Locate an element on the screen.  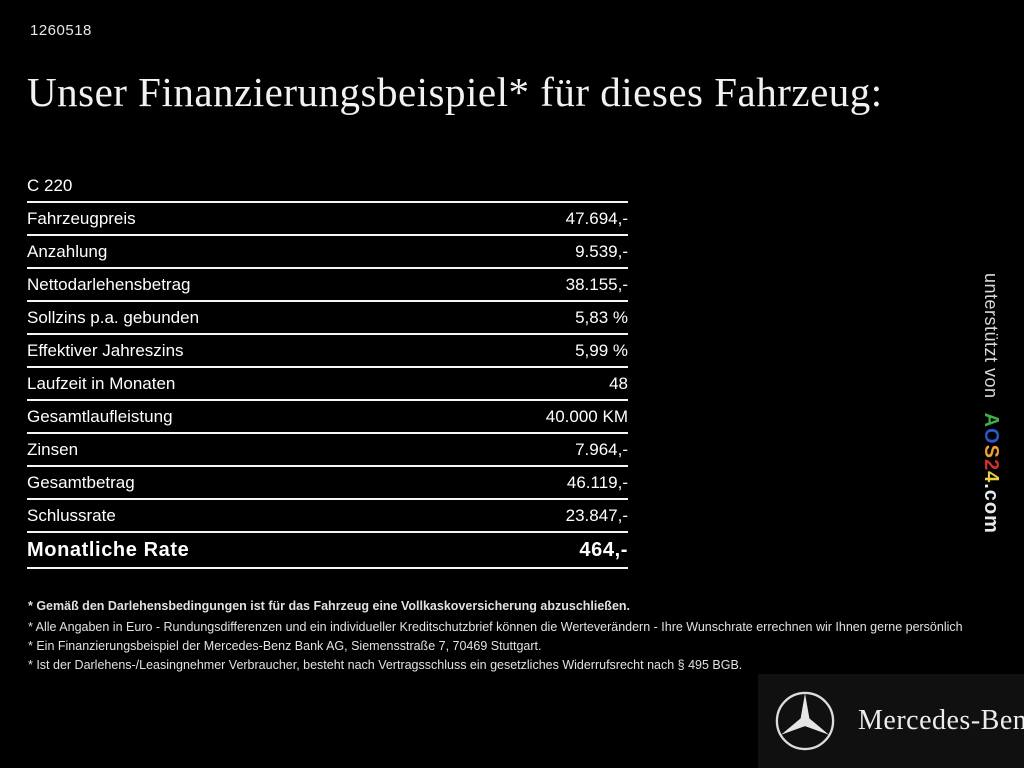
row-label: Effektiver Jahreszins is located at coordinates (105, 350).